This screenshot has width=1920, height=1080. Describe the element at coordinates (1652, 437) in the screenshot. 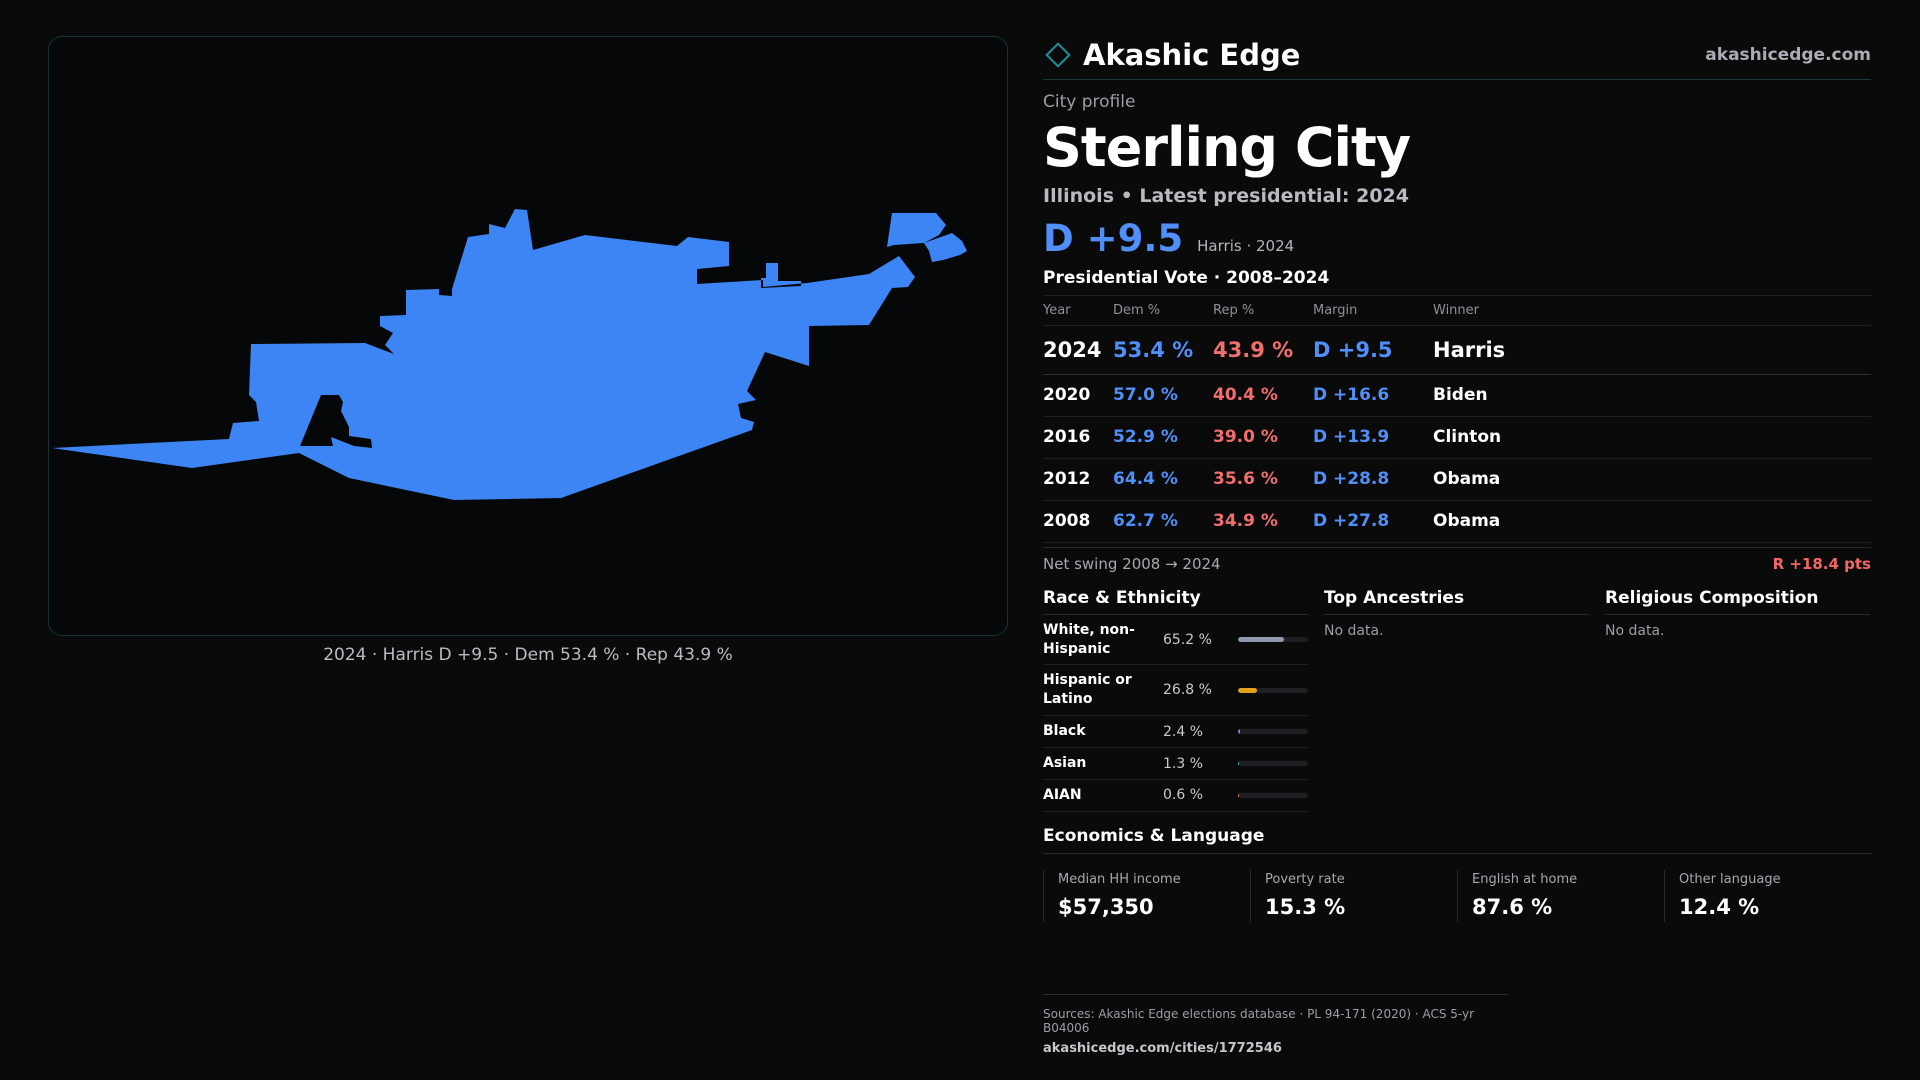

I see `winner-cell: Clinton` at that location.